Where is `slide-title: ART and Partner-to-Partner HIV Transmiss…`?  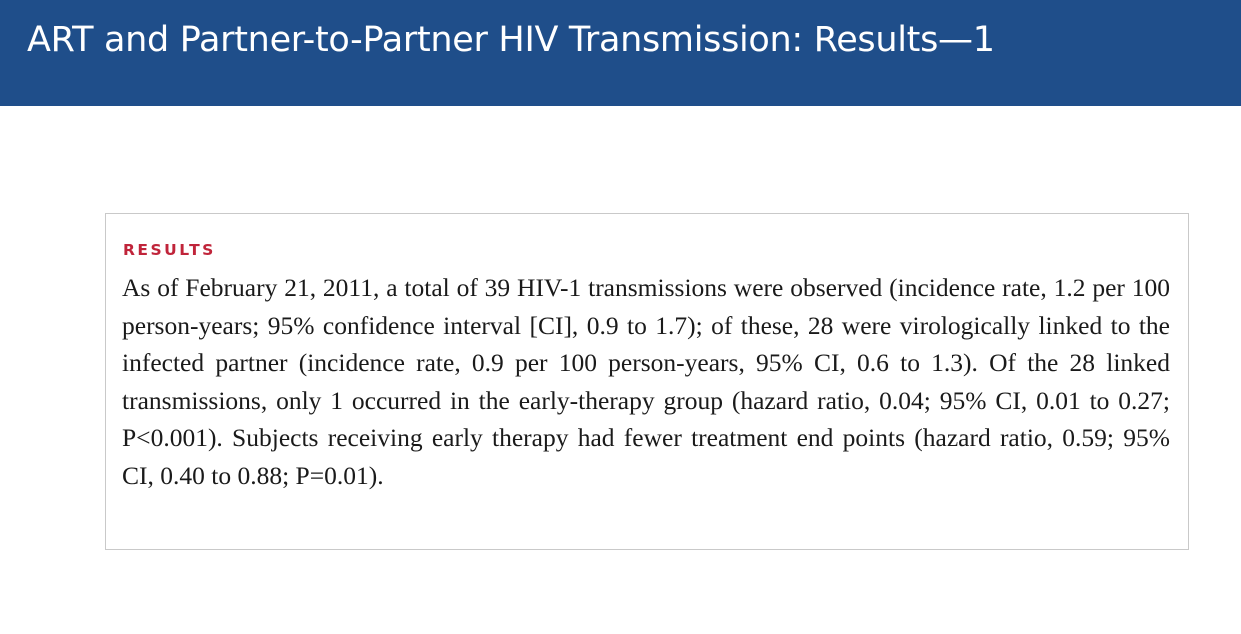 slide-title: ART and Partner-to-Partner HIV Transmiss… is located at coordinates (511, 40).